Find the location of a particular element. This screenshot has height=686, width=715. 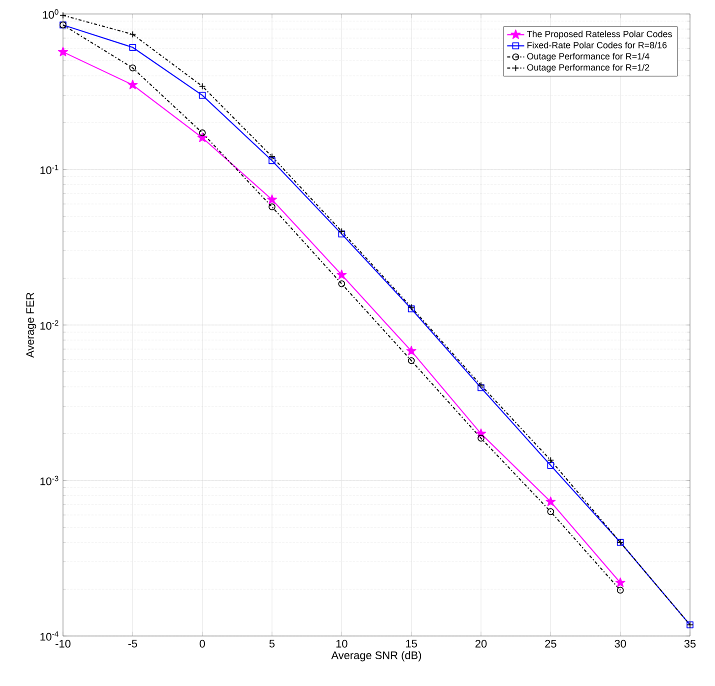

y-tick-label: 10$^{-4}$ is located at coordinates (49, 636).